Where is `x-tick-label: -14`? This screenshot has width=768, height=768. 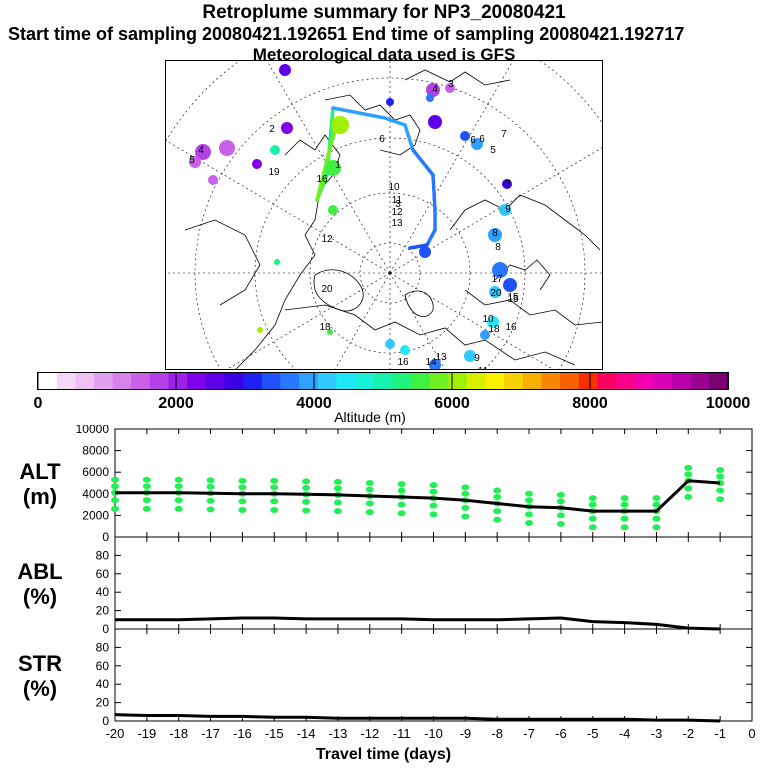
x-tick-label: -14 is located at coordinates (306, 733).